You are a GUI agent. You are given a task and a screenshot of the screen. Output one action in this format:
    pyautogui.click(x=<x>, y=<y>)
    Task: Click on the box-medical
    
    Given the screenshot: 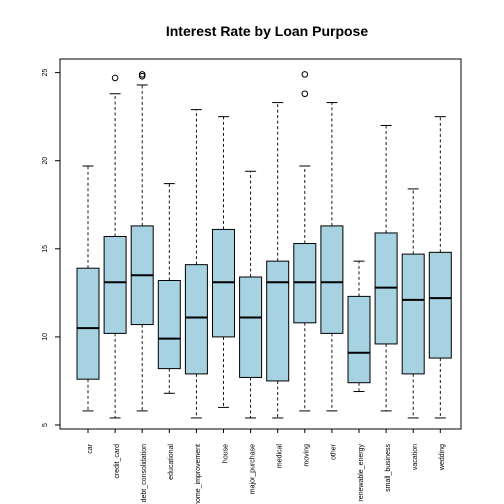 What is the action you would take?
    pyautogui.click(x=278, y=260)
    